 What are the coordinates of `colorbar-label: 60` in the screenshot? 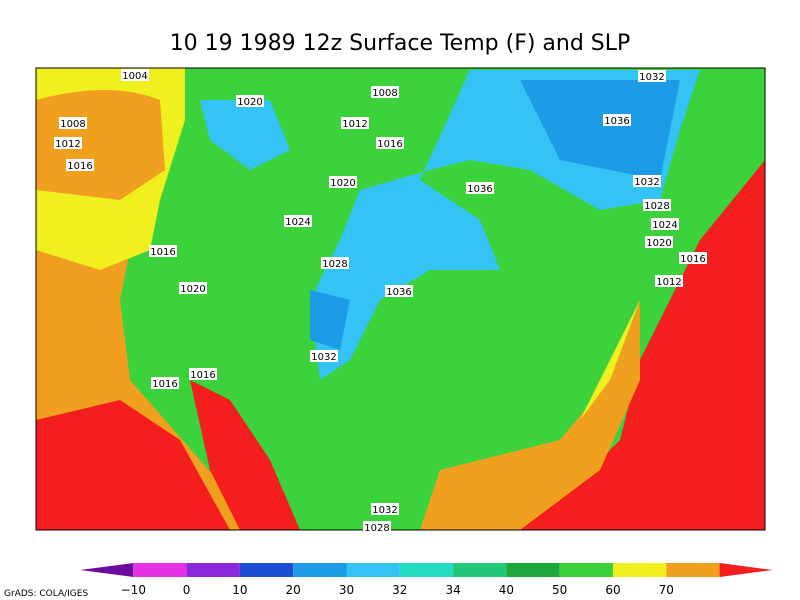 It's located at (612, 590).